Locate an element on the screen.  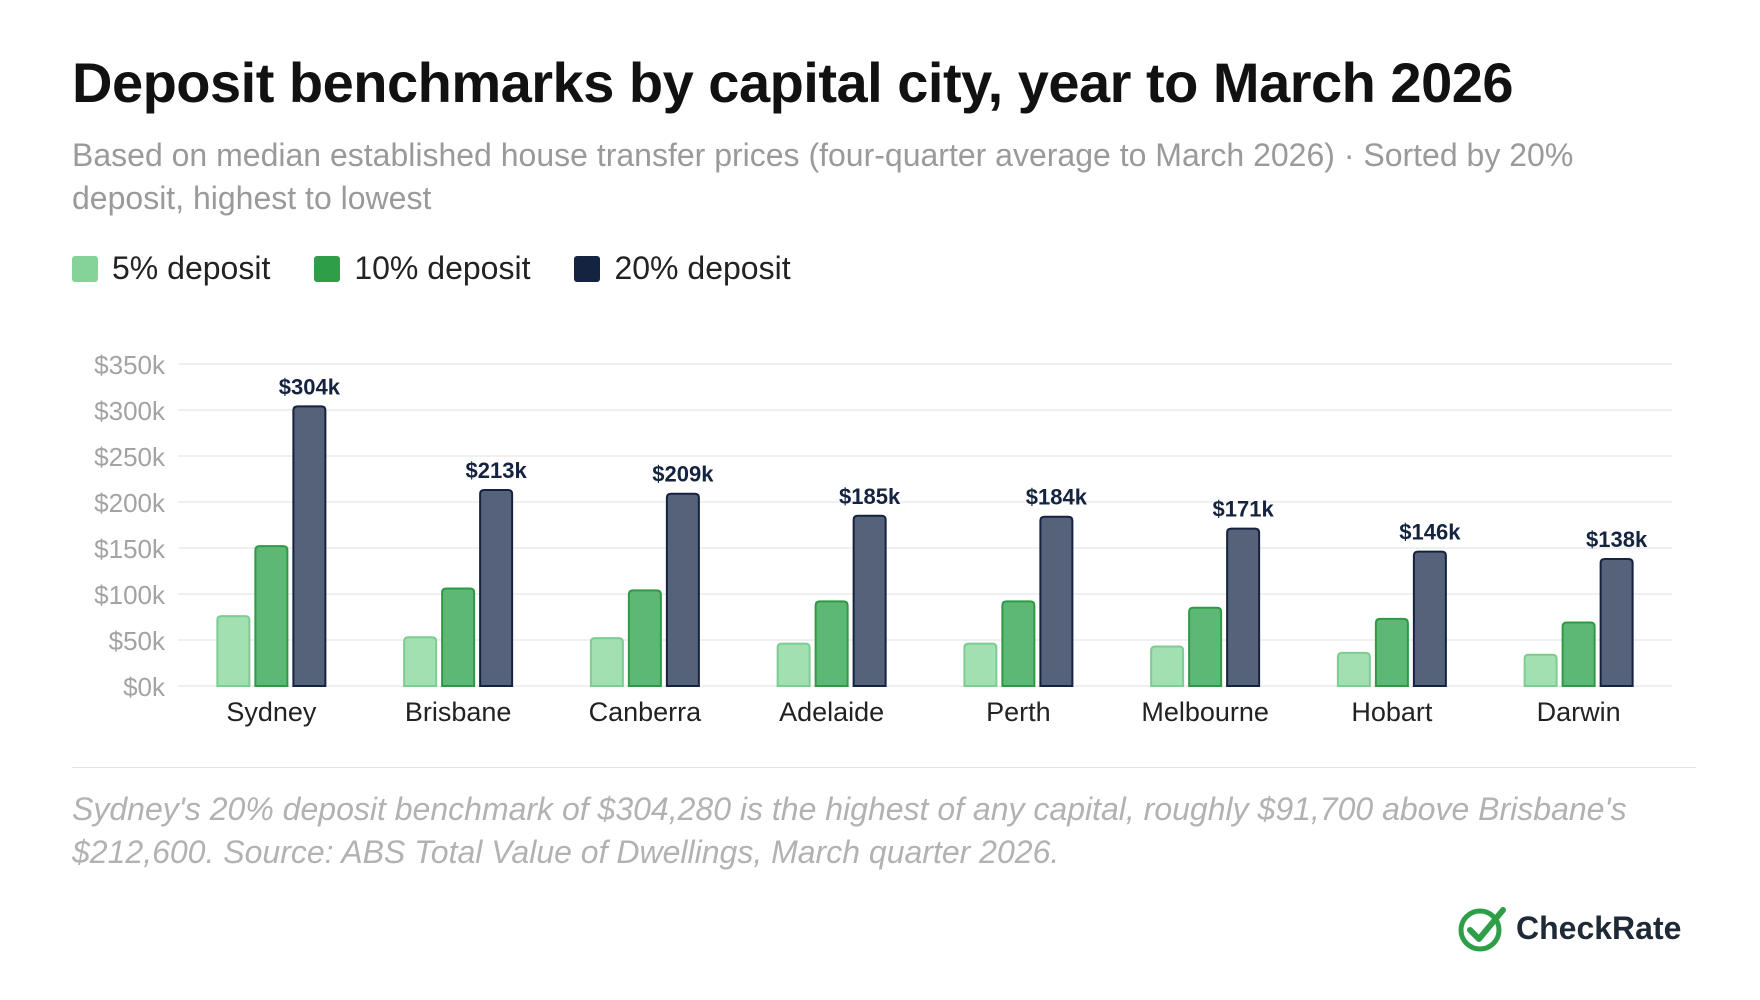
bar-adelaide-10-deposit is located at coordinates (831, 643).